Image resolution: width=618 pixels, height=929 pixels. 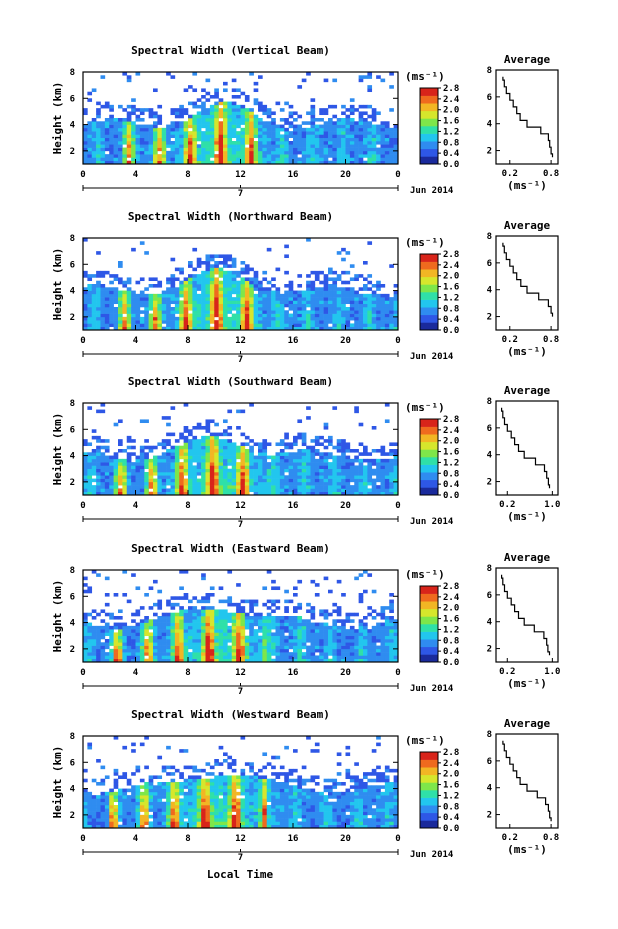 I want to click on x-tick-label: 4, so click(x=136, y=506).